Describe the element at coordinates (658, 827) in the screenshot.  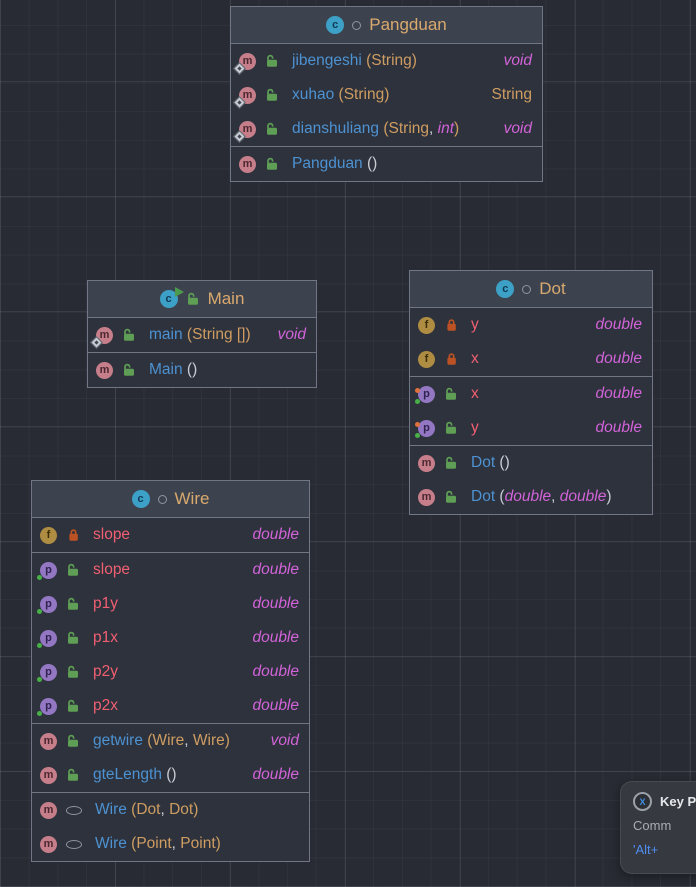
I see `notification-balloon: X Key P Comm 'Alt+` at that location.